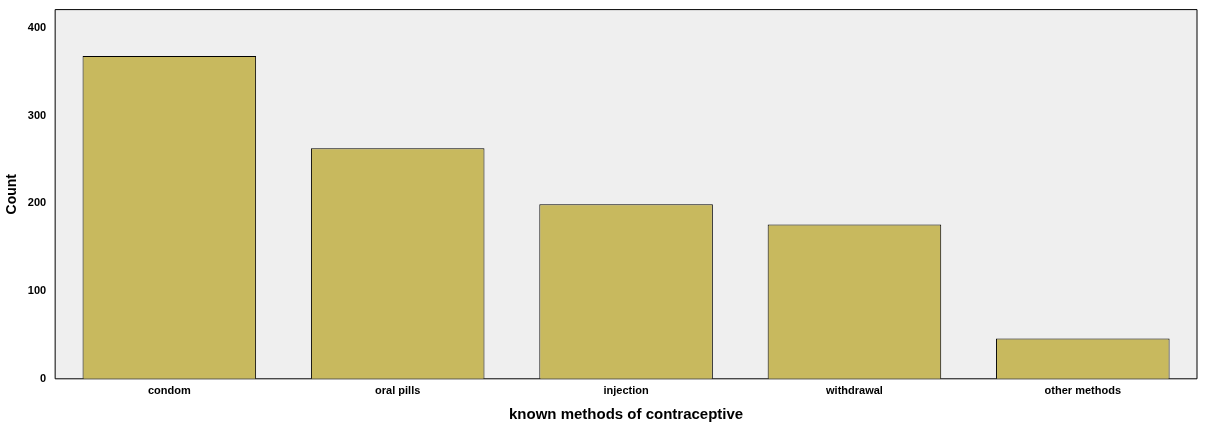 The height and width of the screenshot is (428, 1207). What do you see at coordinates (37, 114) in the screenshot?
I see `y-tick-label: 300` at bounding box center [37, 114].